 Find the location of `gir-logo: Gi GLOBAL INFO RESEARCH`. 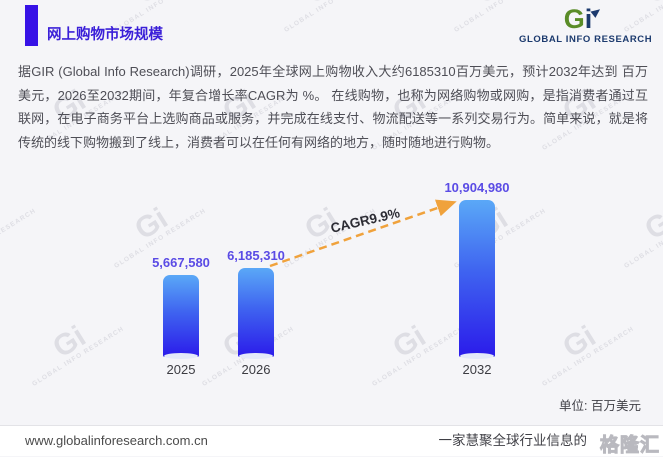

gir-logo: Gi GLOBAL INFO RESEARCH is located at coordinates (586, 25).